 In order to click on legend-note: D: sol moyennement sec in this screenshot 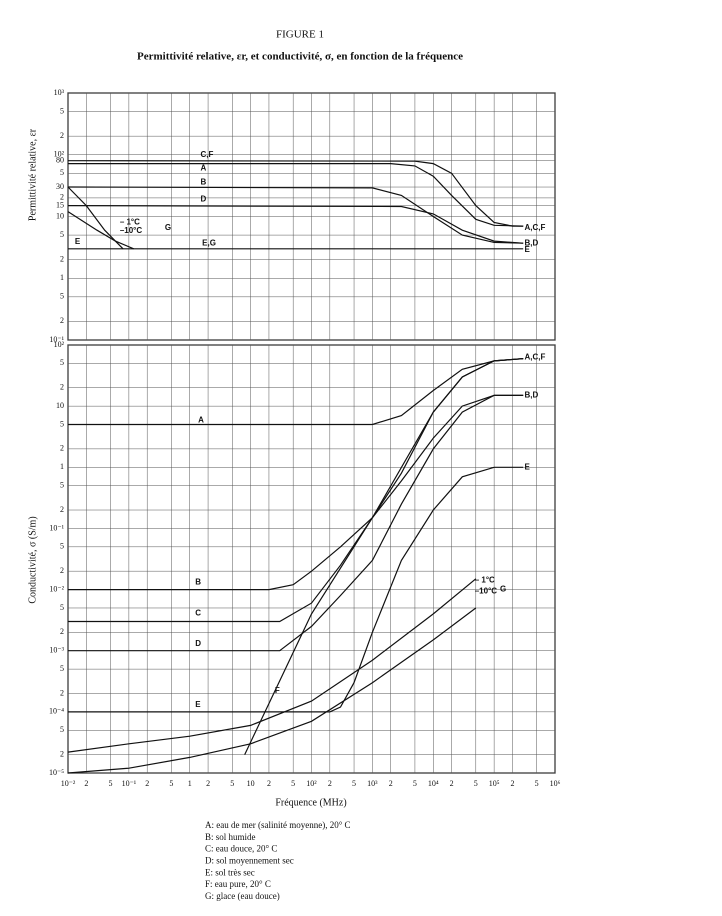, I will do `click(249, 860)`.